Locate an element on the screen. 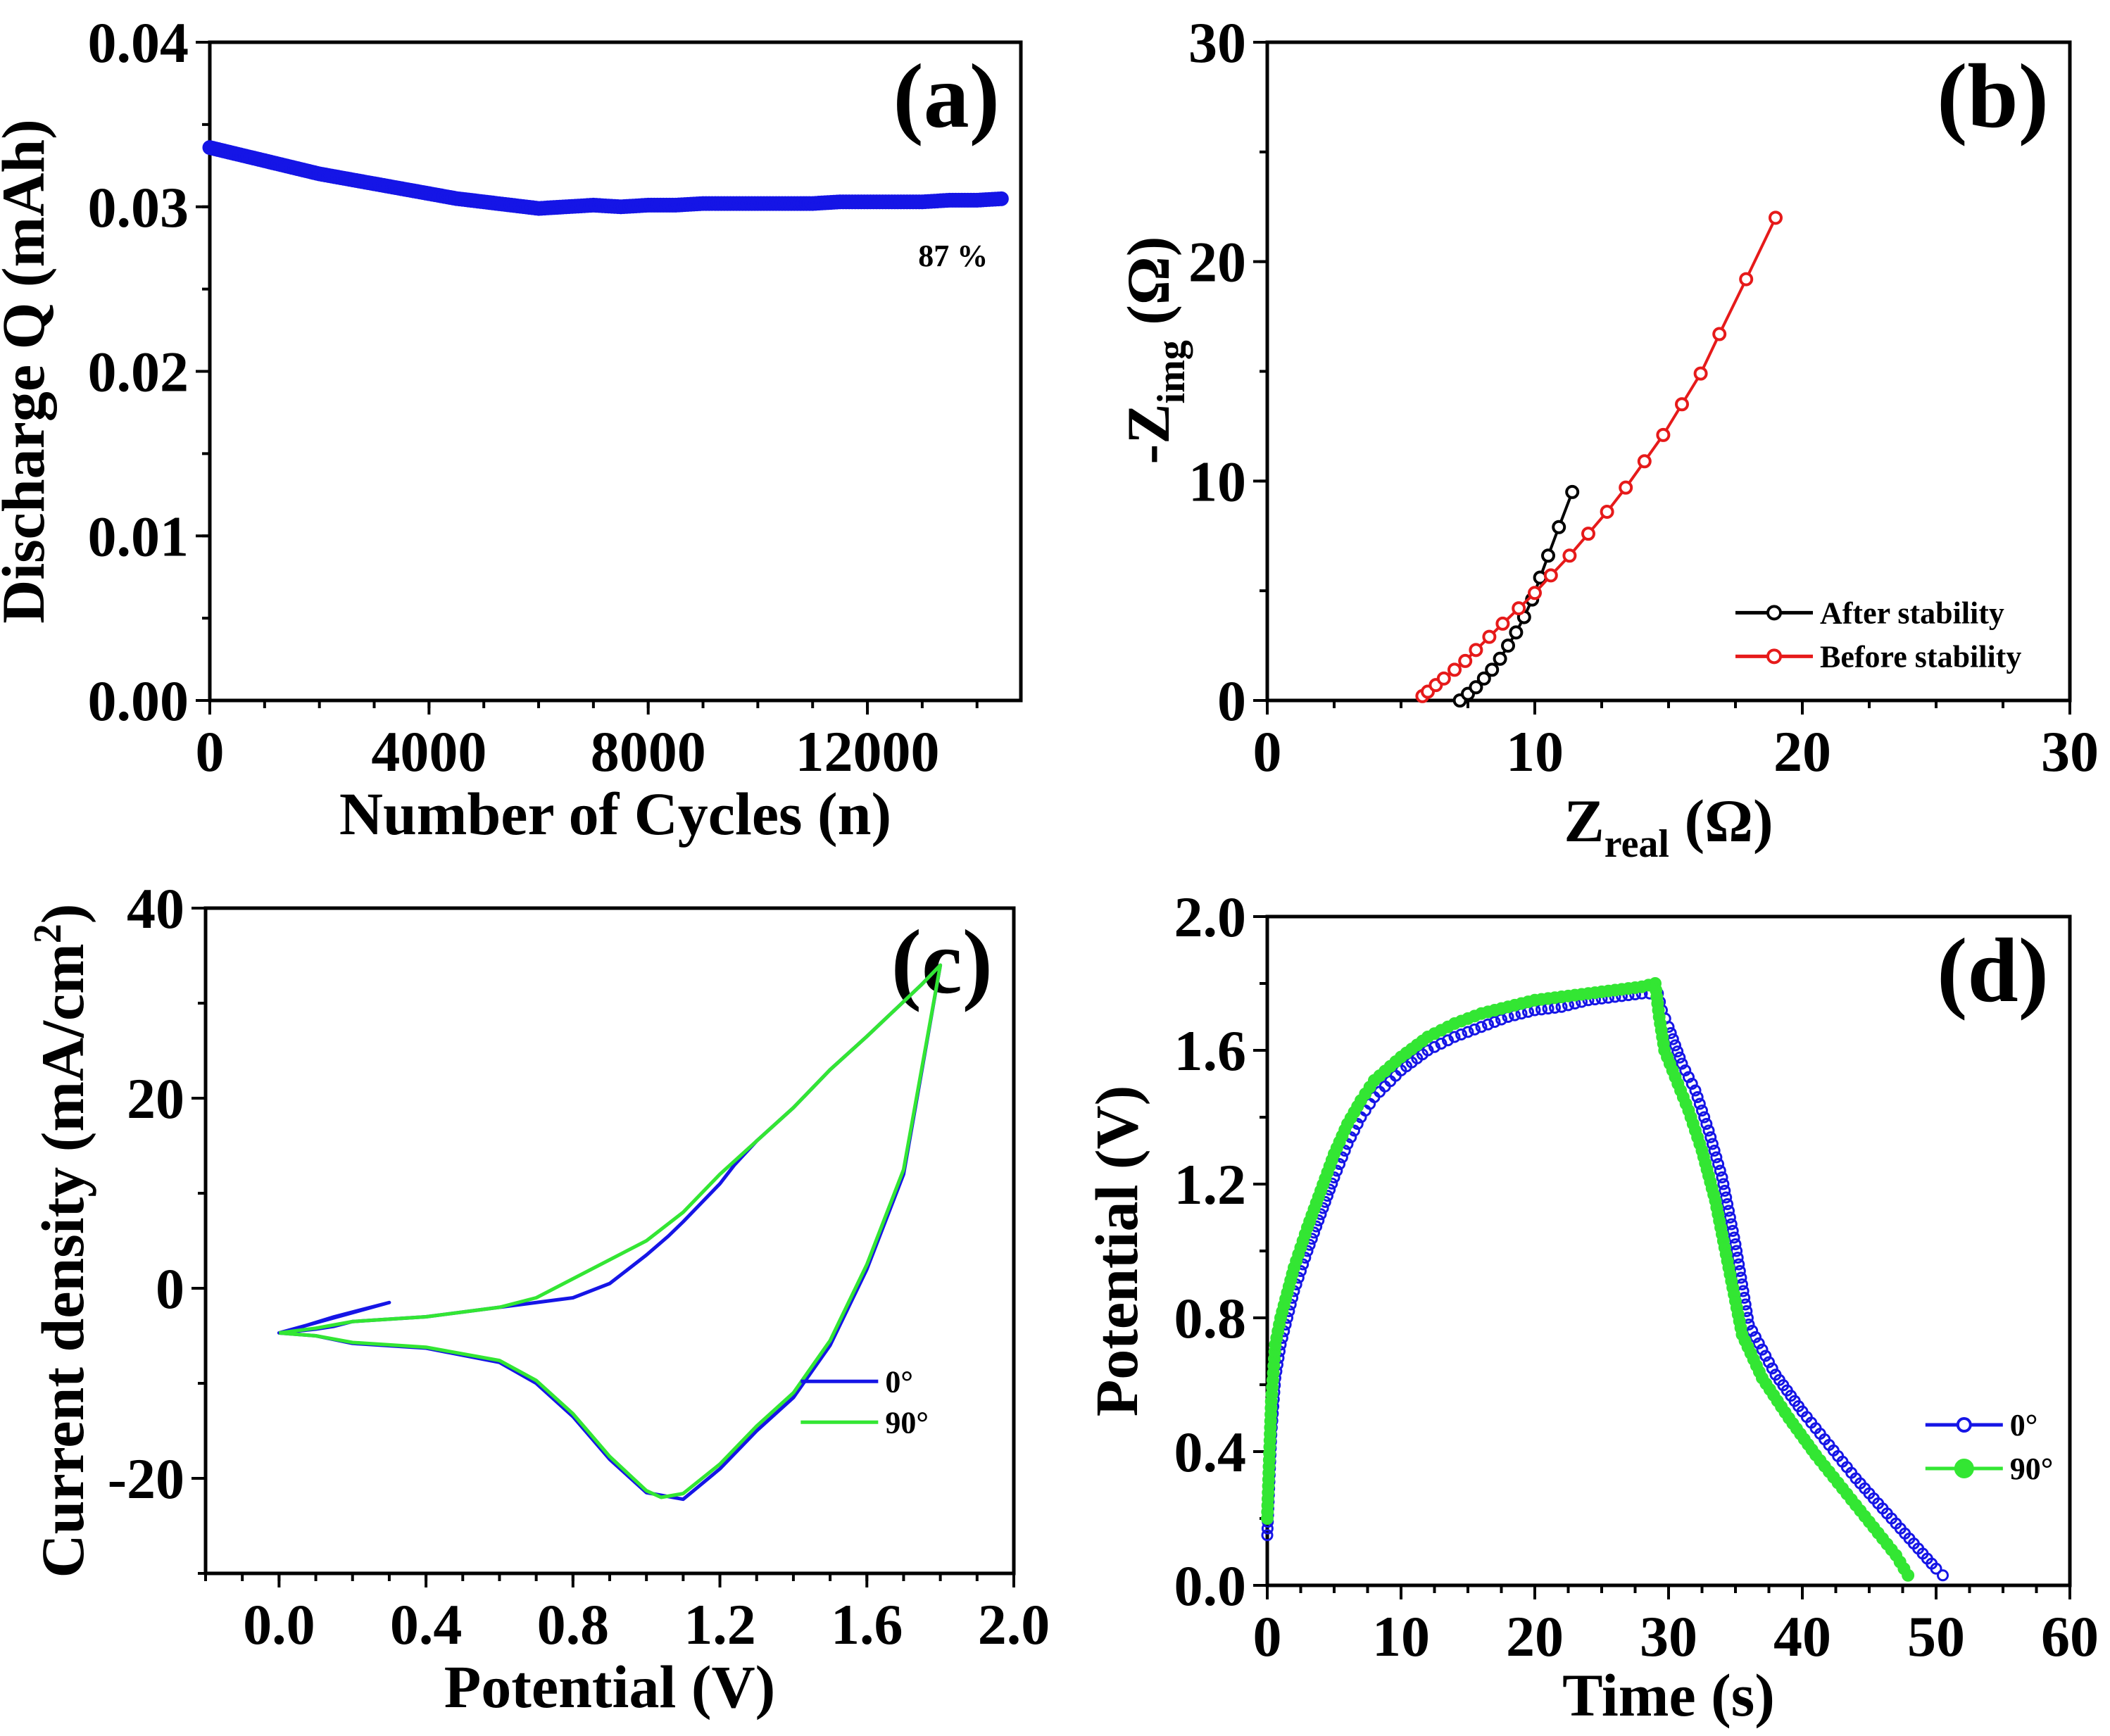 The width and height of the screenshot is (2110, 1736). panel-c-ytick-label: 0 is located at coordinates (170, 1289).